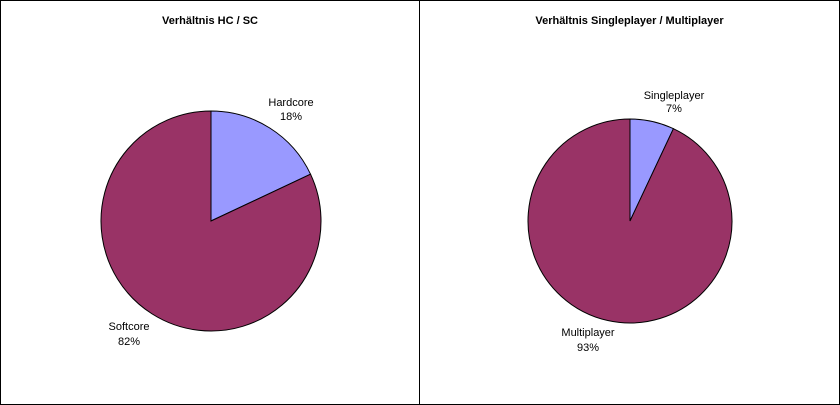  I want to click on chart-title: Verhältnis Singleplayer / Multiplayer, so click(629, 21).